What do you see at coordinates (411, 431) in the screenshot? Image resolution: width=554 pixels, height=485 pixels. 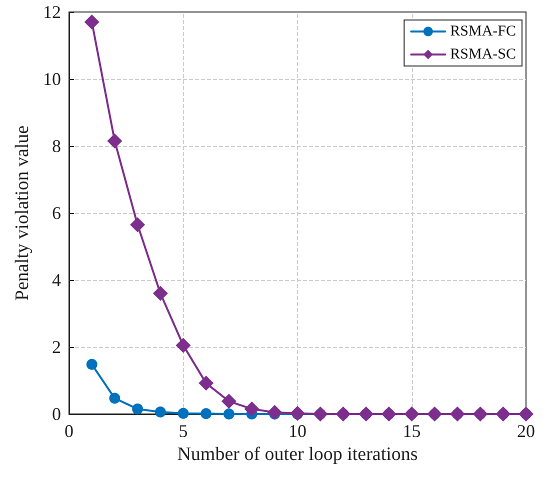 I see `x-tick-label: 15` at bounding box center [411, 431].